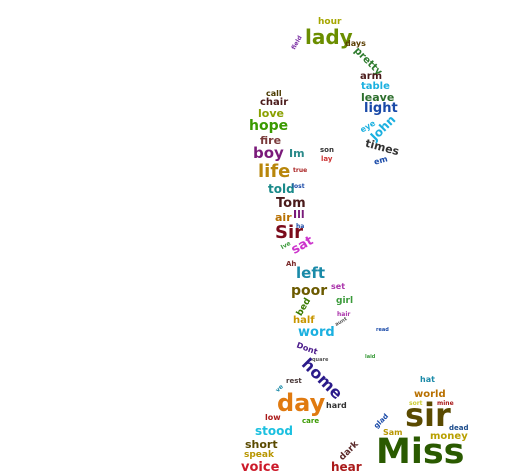  What do you see at coordinates (427, 379) in the screenshot?
I see `word-hat: hat` at bounding box center [427, 379].